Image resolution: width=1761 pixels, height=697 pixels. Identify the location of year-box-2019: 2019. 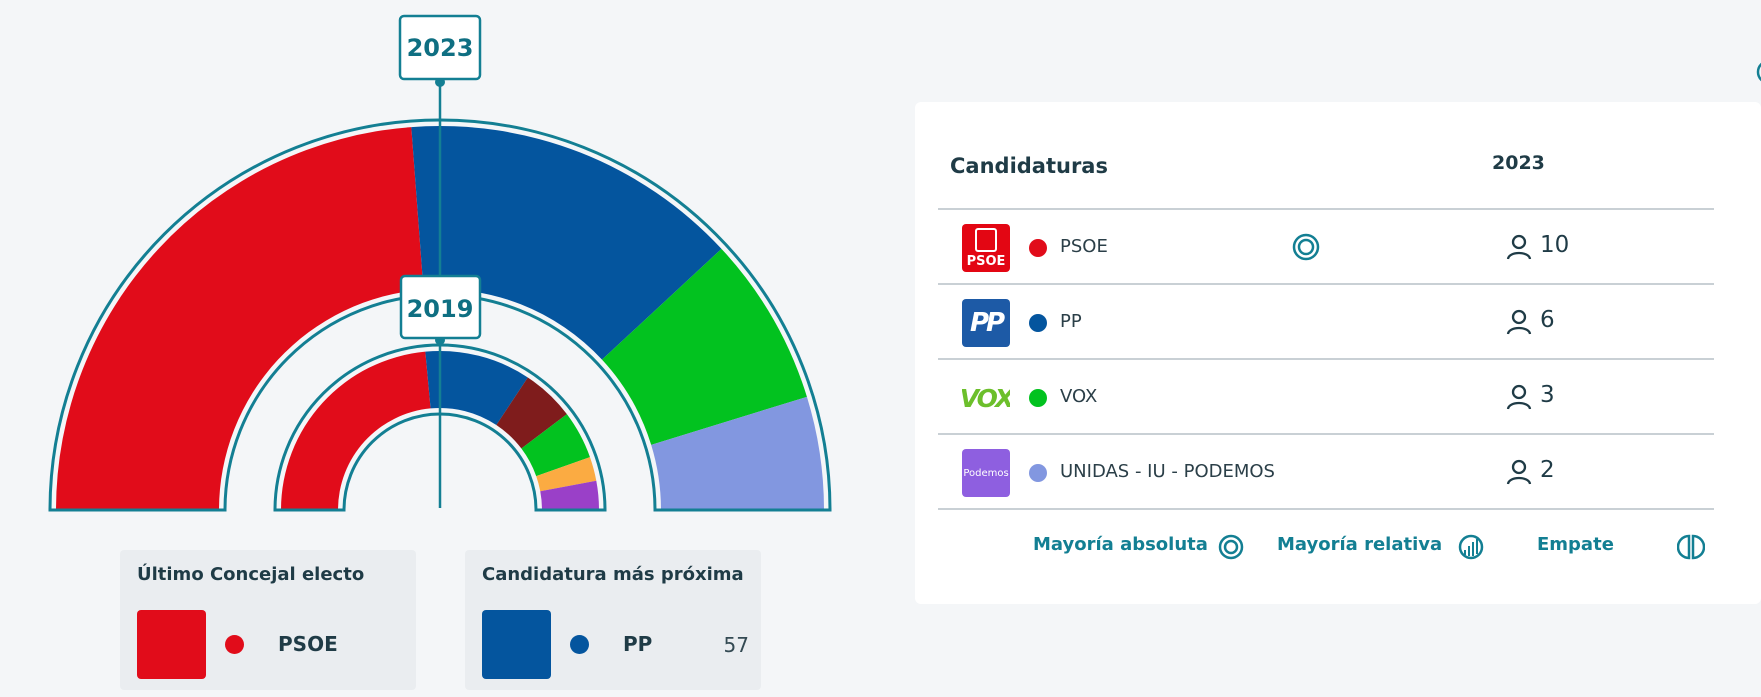
(440, 307).